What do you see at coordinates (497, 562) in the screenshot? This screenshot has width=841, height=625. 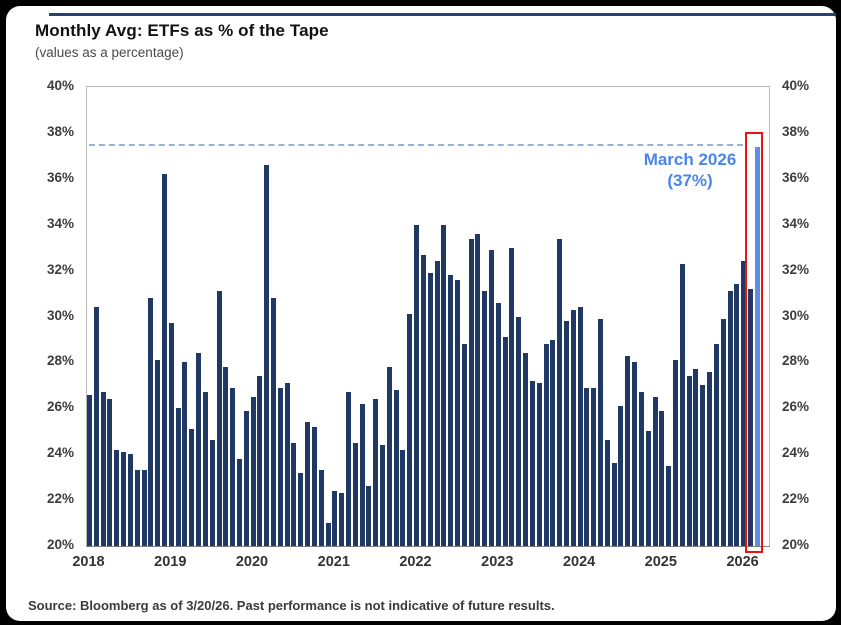 I see `x-tick-label-year: 2023` at bounding box center [497, 562].